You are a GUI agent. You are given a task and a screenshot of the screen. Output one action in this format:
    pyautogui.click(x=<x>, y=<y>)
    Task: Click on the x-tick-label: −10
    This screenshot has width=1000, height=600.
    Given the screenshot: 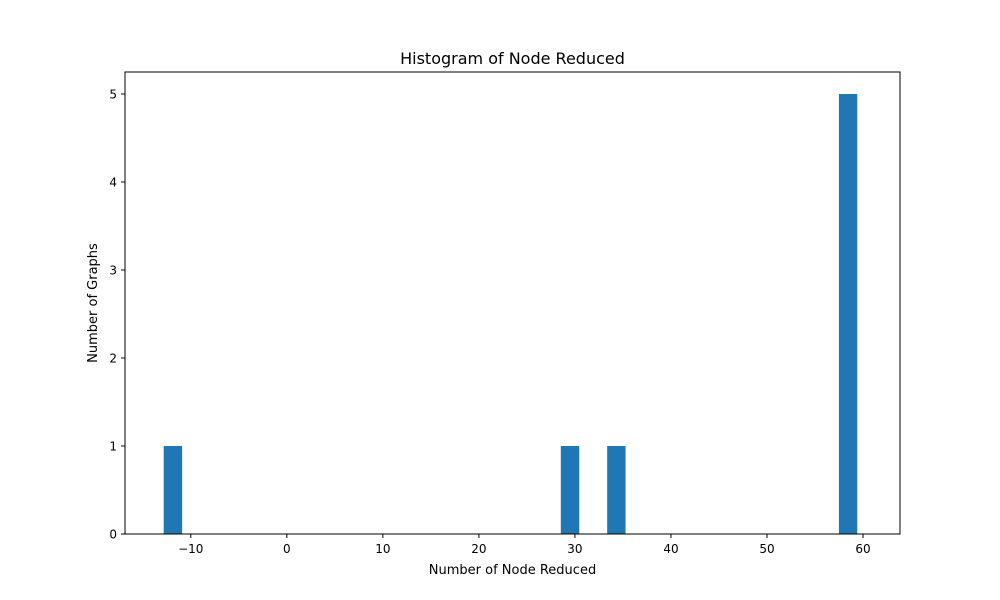 What is the action you would take?
    pyautogui.click(x=190, y=549)
    